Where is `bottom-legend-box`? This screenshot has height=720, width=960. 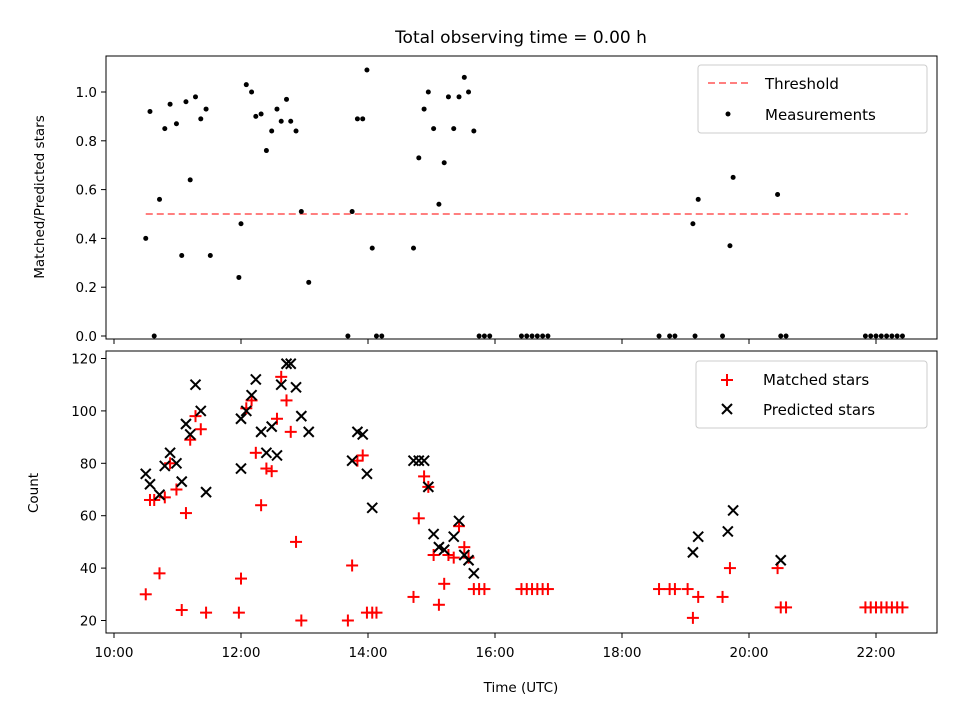
bottom-legend-box is located at coordinates (811, 394).